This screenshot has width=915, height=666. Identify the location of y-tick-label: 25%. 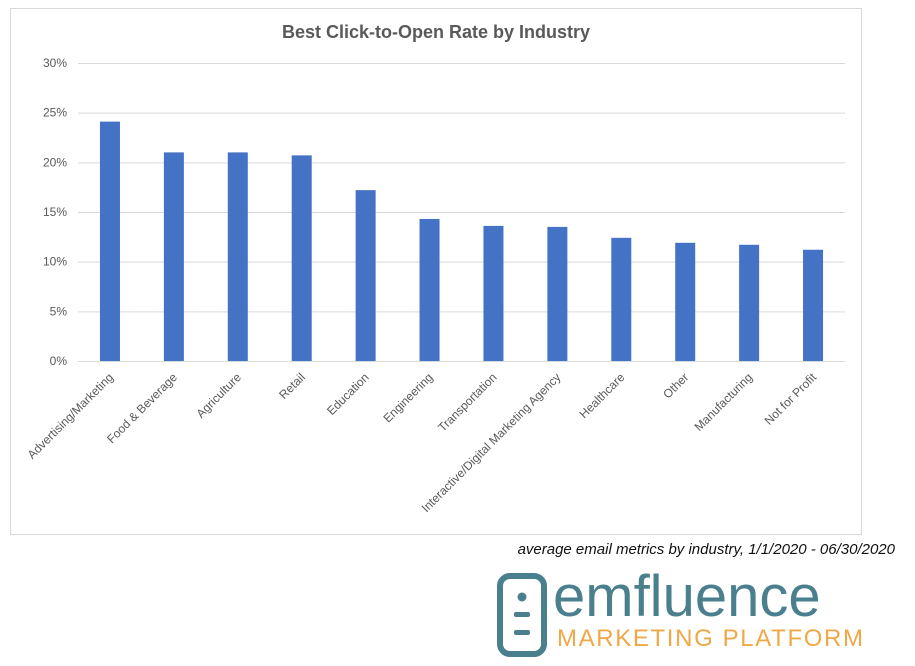
(55, 113).